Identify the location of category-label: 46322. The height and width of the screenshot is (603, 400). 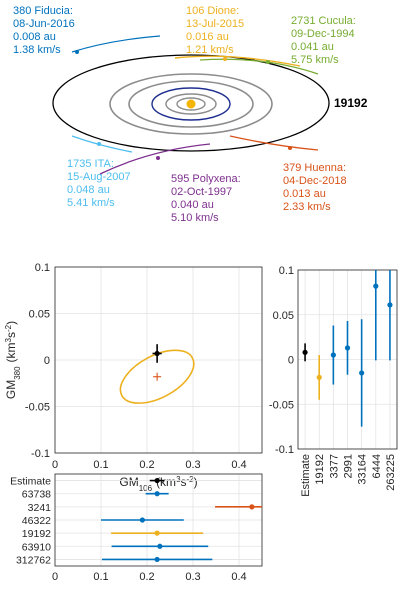
(36, 521).